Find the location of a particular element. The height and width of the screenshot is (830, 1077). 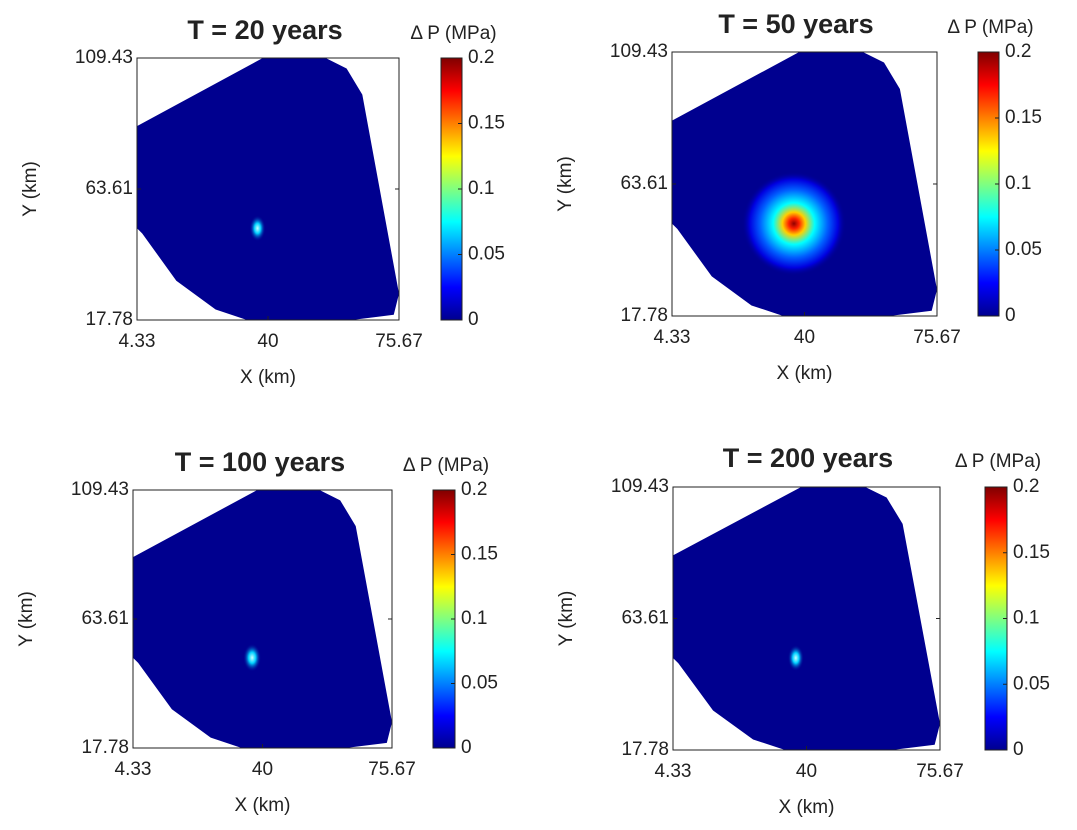

chart-title: T = 200 years is located at coordinates (808, 458).